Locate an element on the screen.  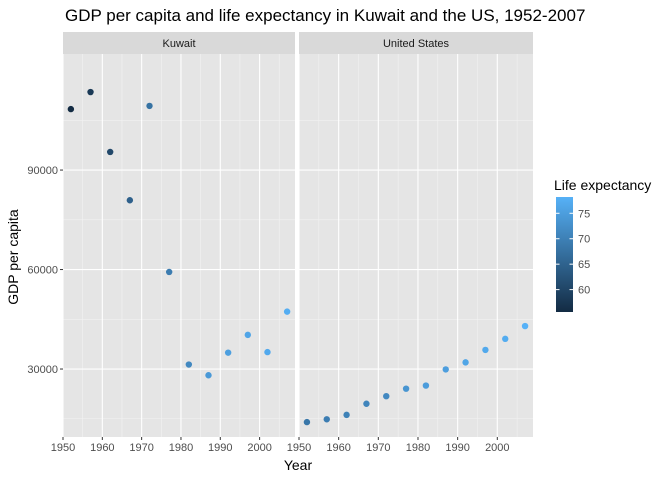
legend-colorbar is located at coordinates (564, 254).